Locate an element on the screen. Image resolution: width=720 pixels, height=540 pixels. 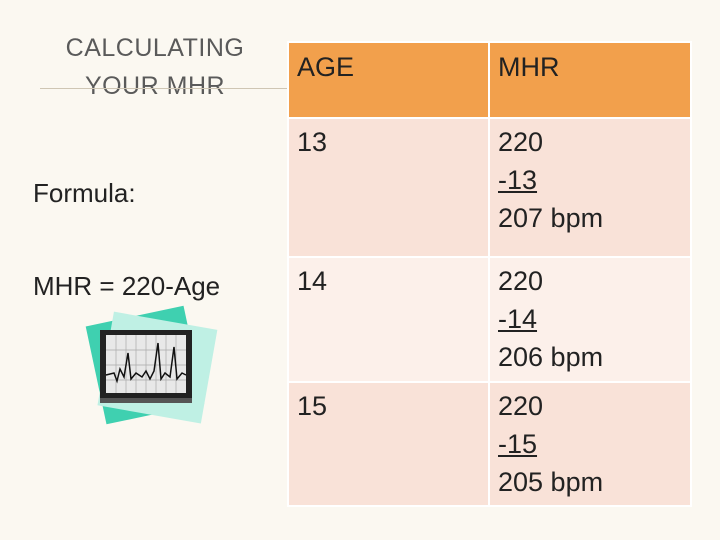
age-cell: 15 is located at coordinates (388, 444).